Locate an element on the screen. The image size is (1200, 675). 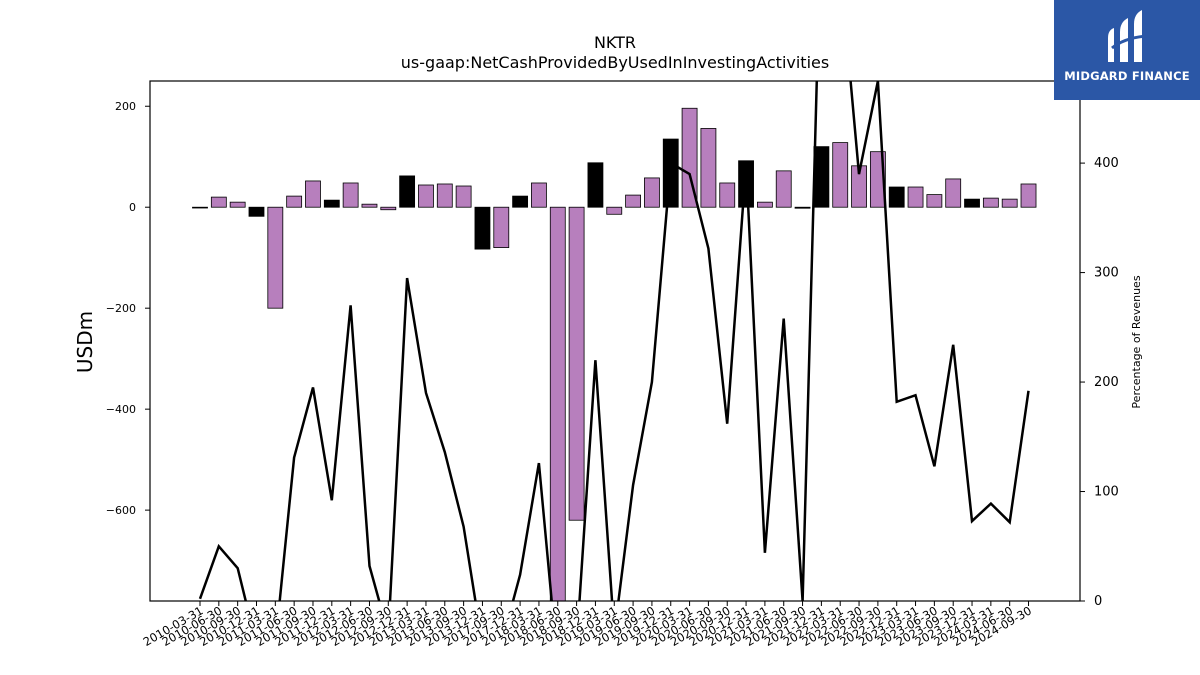
y-tick-label: −600 is located at coordinates (121, 510).